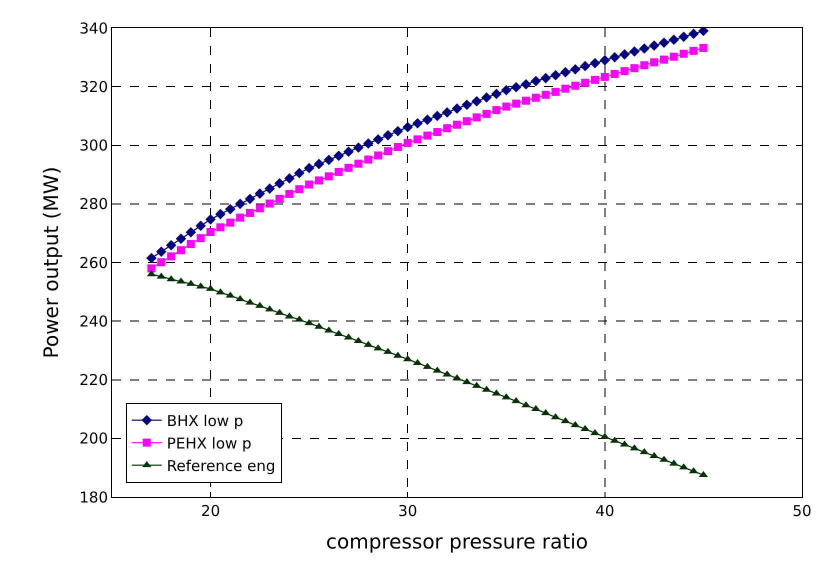 Image resolution: width=824 pixels, height=572 pixels. Describe the element at coordinates (205, 421) in the screenshot. I see `legend-label: BHX low p` at that location.